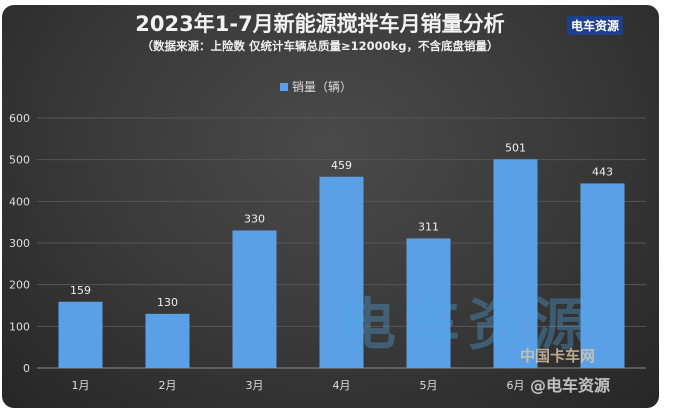 Image resolution: width=680 pixels, height=416 pixels. Describe the element at coordinates (19, 160) in the screenshot. I see `y-tick-label: 500` at that location.